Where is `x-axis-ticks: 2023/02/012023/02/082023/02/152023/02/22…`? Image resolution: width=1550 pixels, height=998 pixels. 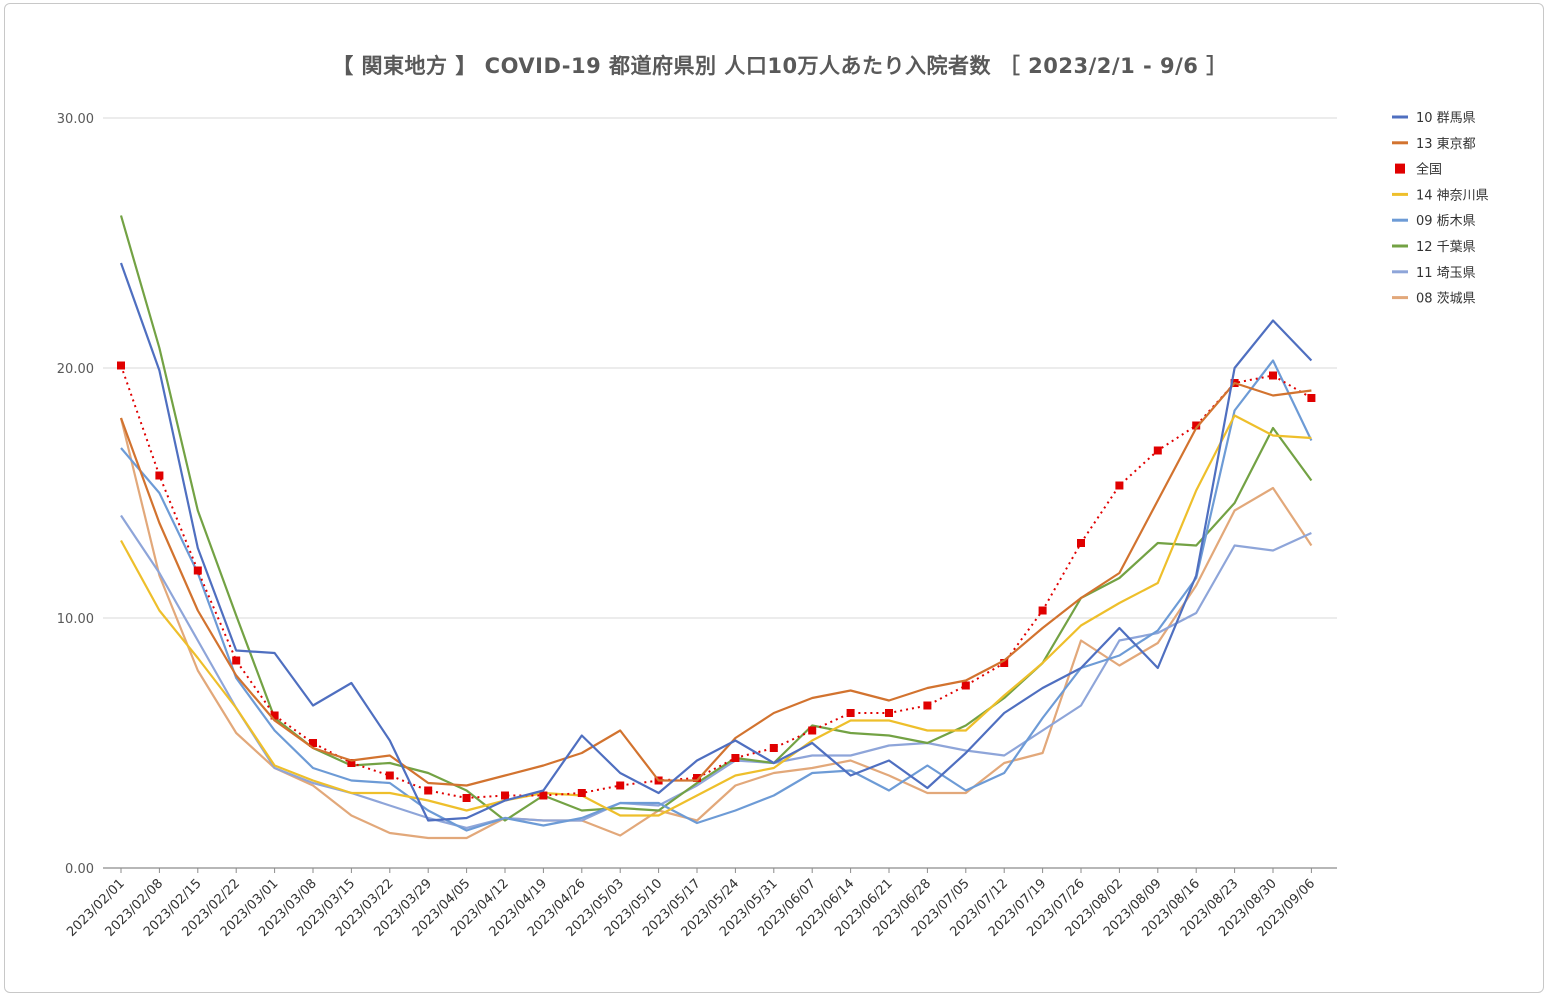 x-axis-ticks: 2023/02/012023/02/082023/02/152023/02/22… is located at coordinates (691, 904).